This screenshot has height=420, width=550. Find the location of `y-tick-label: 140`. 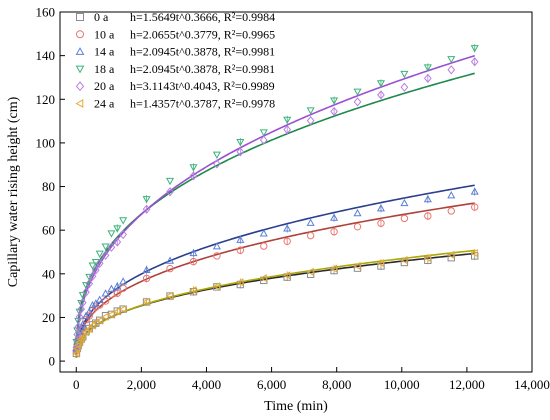

y-tick-label: 140 is located at coordinates (46, 55).